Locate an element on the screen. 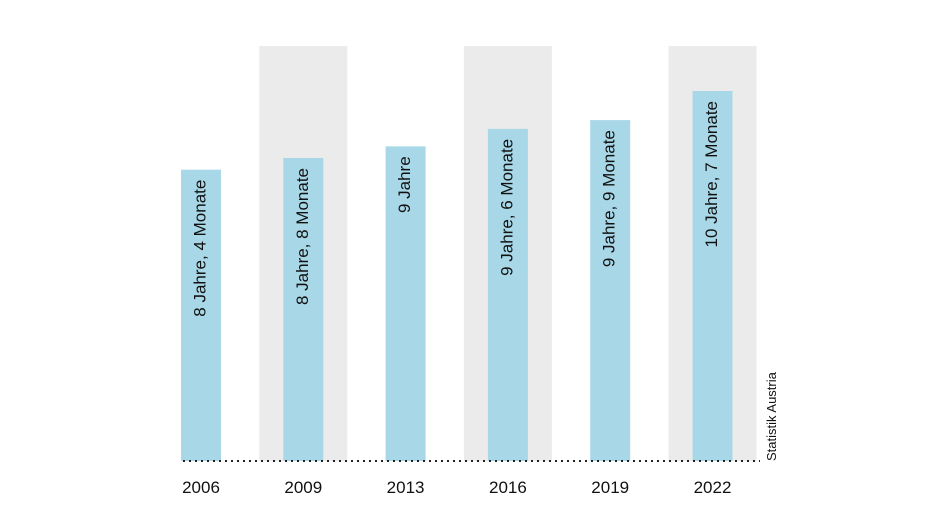 The image size is (930, 523). bar-data-label-2016: 9 Jahre, 6 Monate is located at coordinates (506, 207).